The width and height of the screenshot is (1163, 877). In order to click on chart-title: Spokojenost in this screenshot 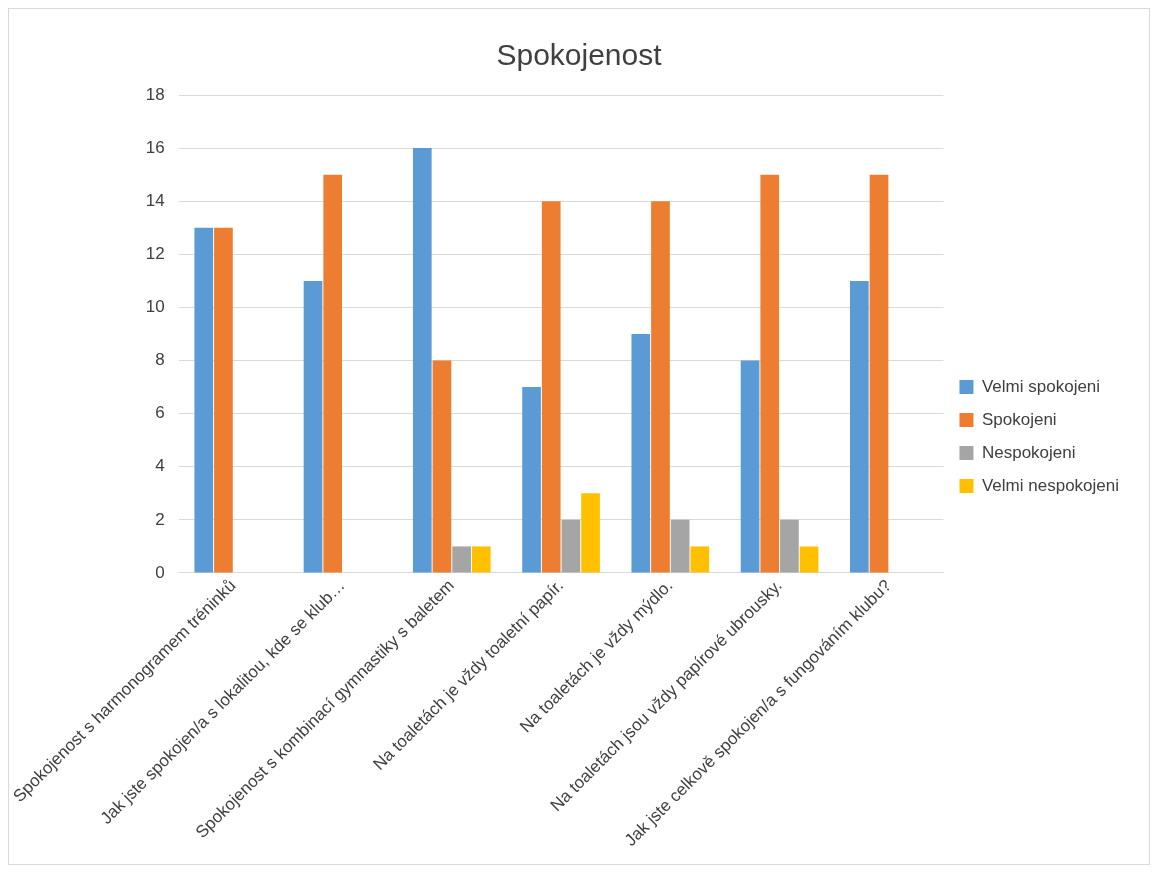, I will do `click(579, 55)`.